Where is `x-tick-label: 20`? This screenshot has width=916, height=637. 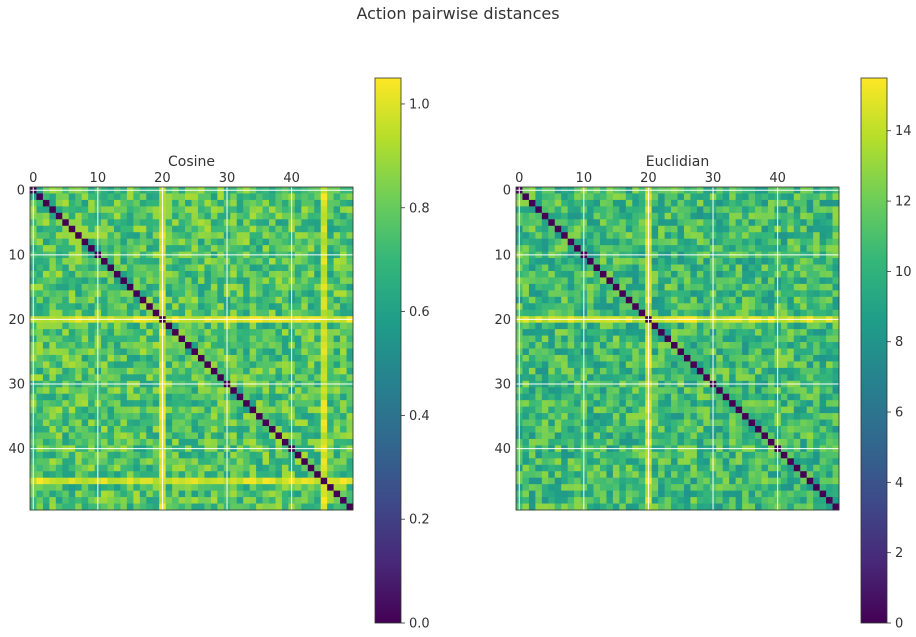 x-tick-label: 20 is located at coordinates (162, 178).